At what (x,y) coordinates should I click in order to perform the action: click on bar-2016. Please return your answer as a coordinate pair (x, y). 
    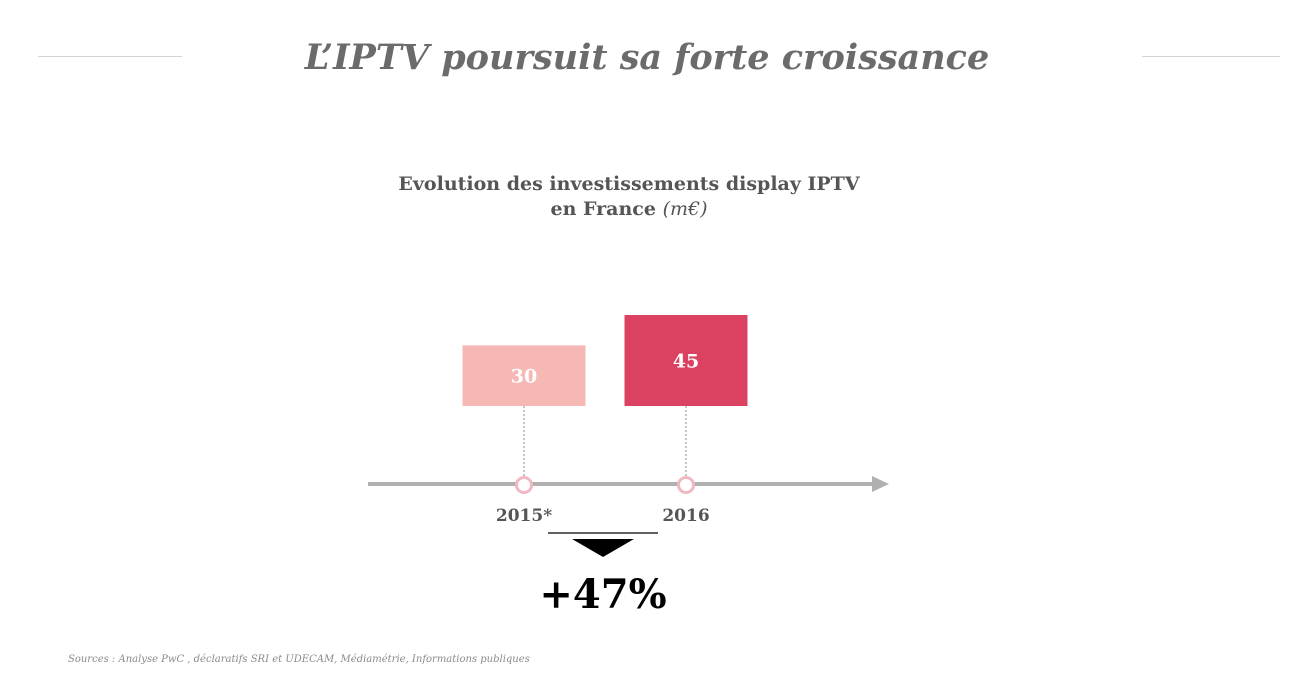
    Looking at the image, I should click on (686, 360).